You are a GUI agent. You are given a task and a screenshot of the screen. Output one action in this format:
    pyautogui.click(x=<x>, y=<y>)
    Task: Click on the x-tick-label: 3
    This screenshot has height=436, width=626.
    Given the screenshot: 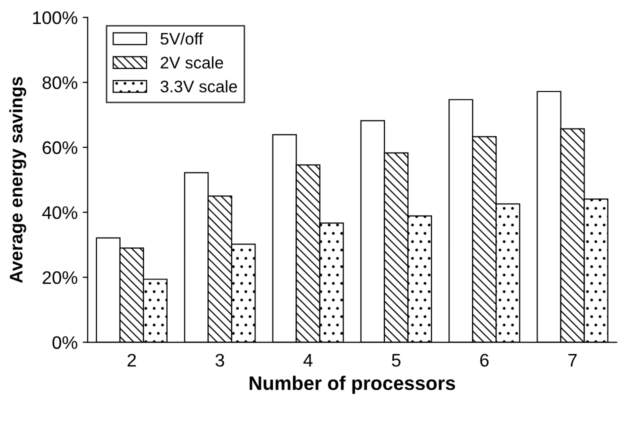 What is the action you would take?
    pyautogui.click(x=220, y=360)
    